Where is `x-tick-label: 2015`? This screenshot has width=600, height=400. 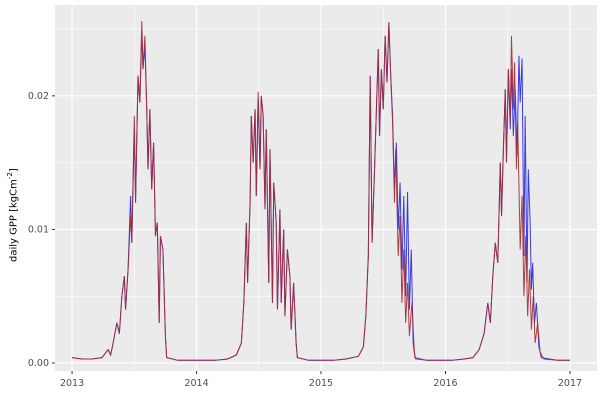
x-tick-label: 2015 is located at coordinates (321, 383).